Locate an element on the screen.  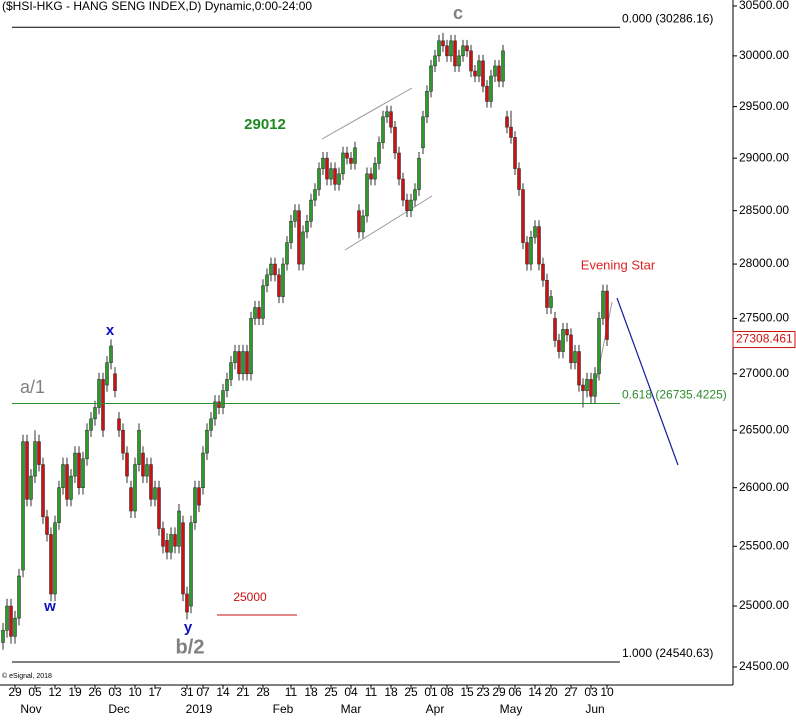
wave-label: w is located at coordinates (49, 606).